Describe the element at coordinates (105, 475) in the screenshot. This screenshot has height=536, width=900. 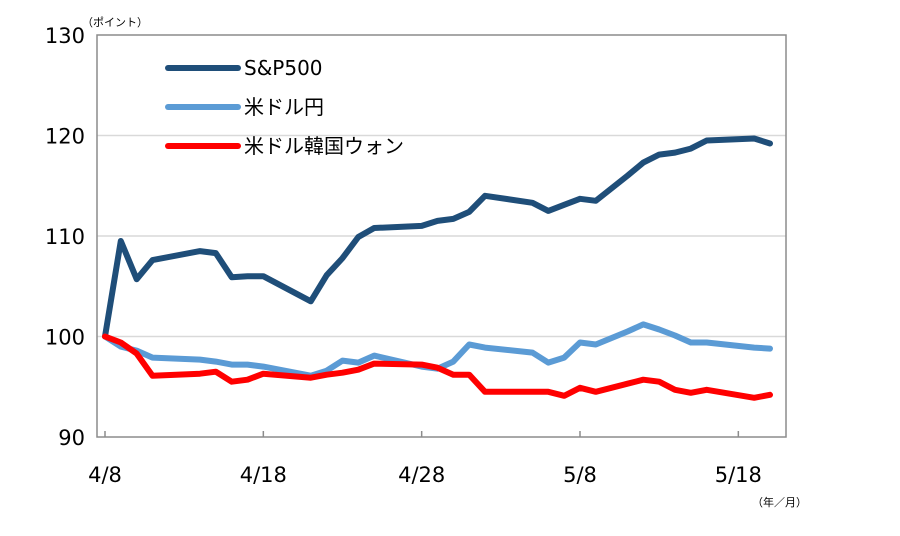
I see `x-tick-label: 4/8` at that location.